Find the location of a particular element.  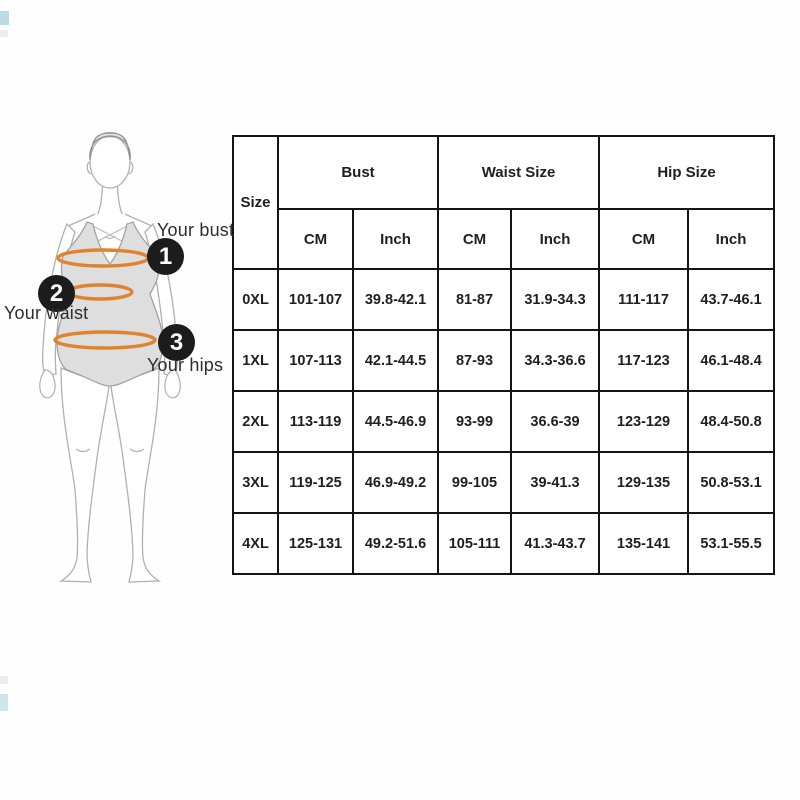

bust-inch-value: 44.5-46.9 is located at coordinates (395, 421).